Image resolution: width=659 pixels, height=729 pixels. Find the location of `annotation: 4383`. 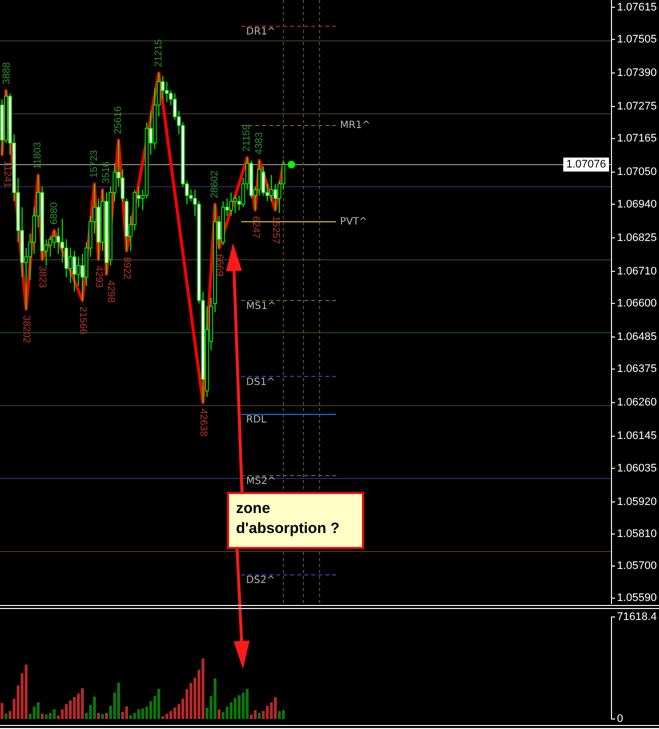

annotation: 4383 is located at coordinates (259, 143).